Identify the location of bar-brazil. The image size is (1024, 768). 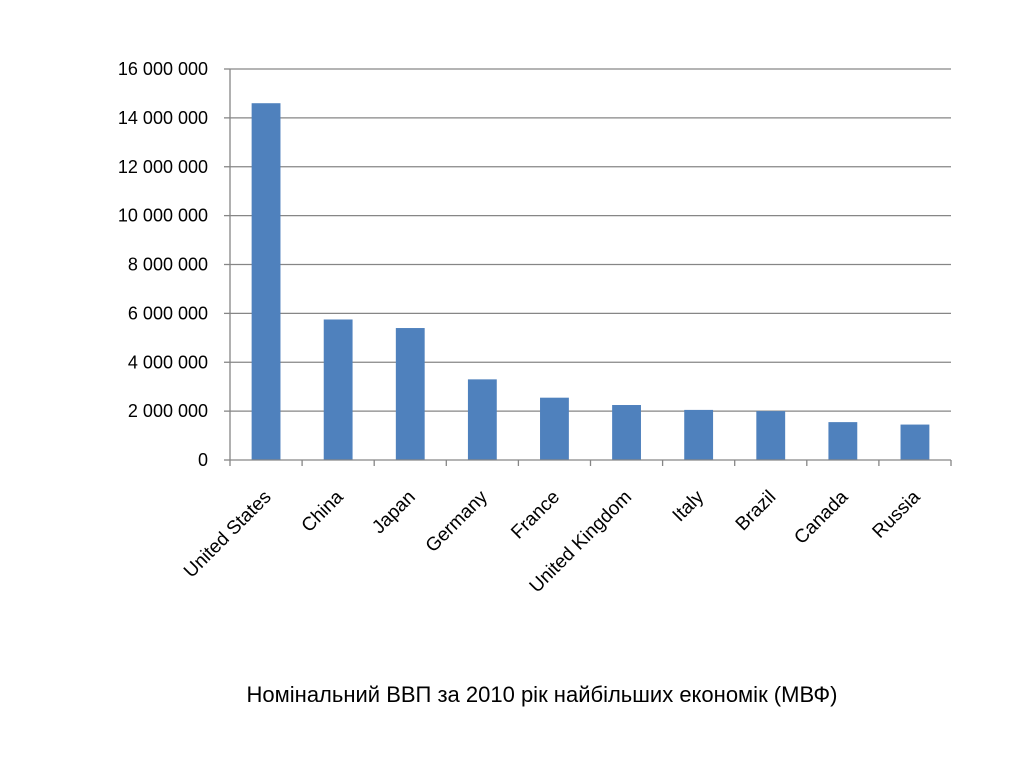
(771, 435).